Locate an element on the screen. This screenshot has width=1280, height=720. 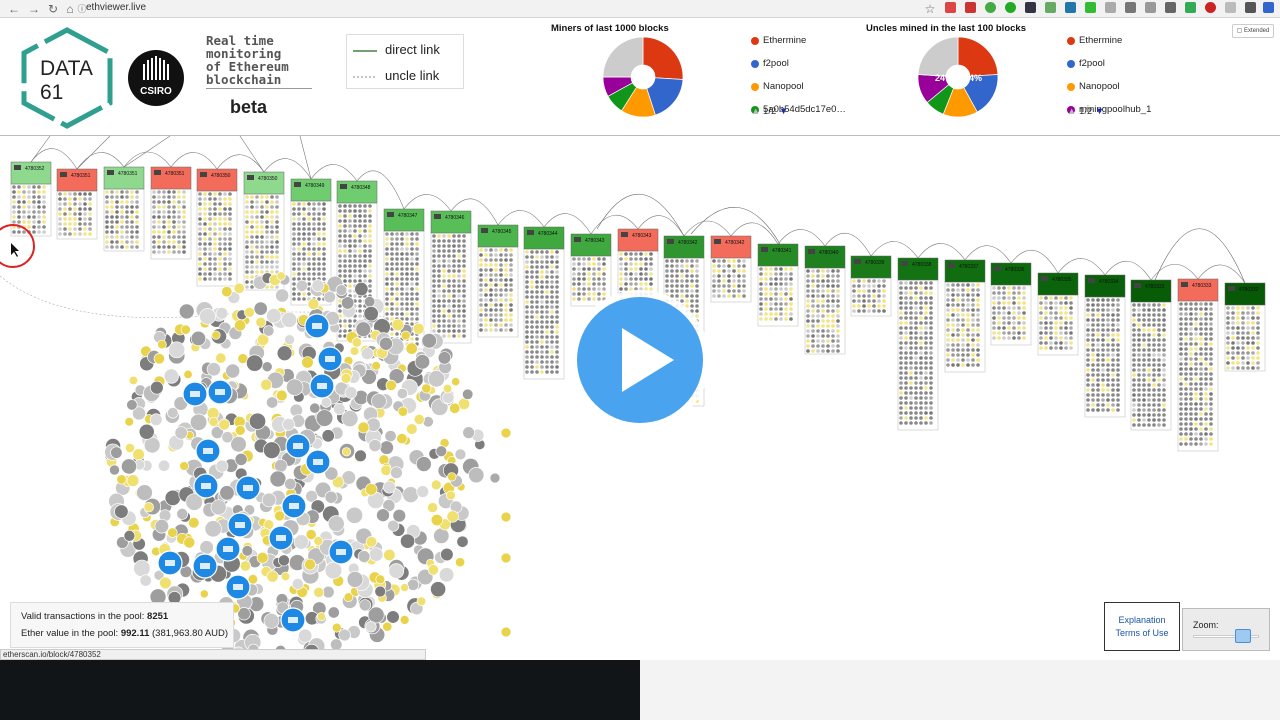
drive-extension-icon is located at coordinates (1190, 7).